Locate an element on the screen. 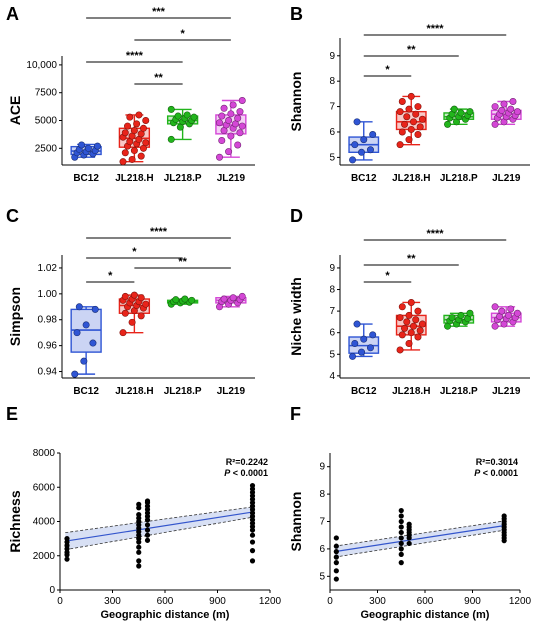 This screenshot has width=550, height=625. x-category-label: JL219 is located at coordinates (506, 178).